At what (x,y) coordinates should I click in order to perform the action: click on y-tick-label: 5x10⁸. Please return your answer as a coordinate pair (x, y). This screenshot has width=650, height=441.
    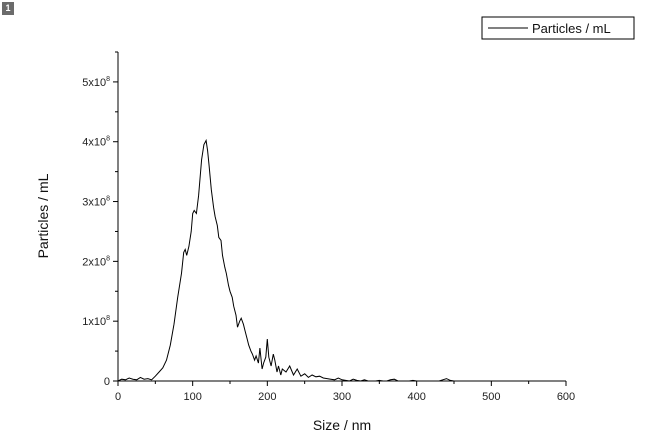
    Looking at the image, I should click on (96, 82).